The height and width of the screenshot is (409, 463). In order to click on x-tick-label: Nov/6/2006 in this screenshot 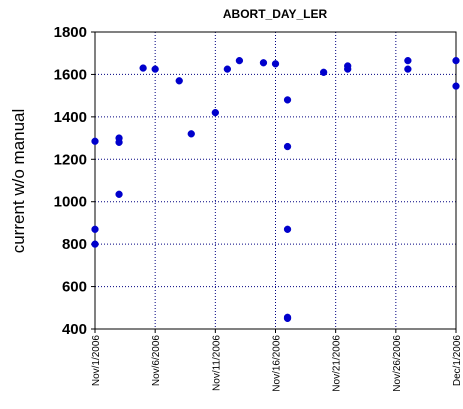, I will do `click(156, 361)`.